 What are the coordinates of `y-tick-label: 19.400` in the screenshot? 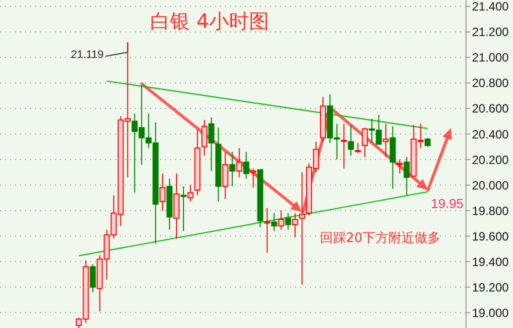 It's located at (491, 261).